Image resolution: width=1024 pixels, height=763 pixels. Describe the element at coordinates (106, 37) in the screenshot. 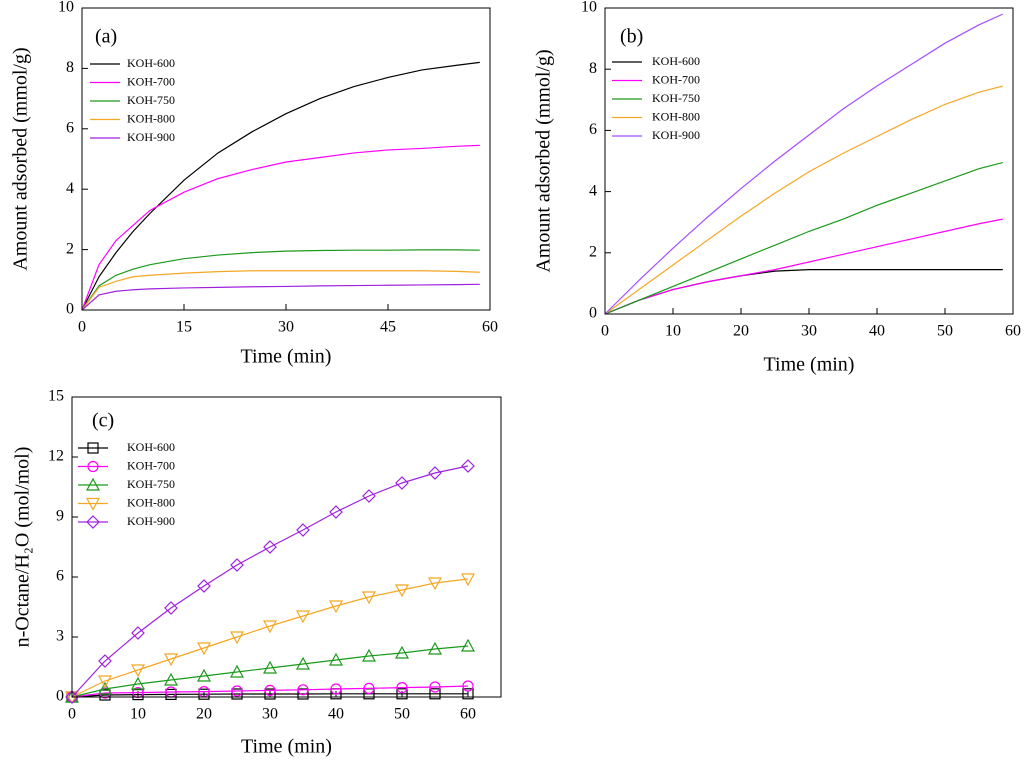

I see `panel-label: (a)` at that location.